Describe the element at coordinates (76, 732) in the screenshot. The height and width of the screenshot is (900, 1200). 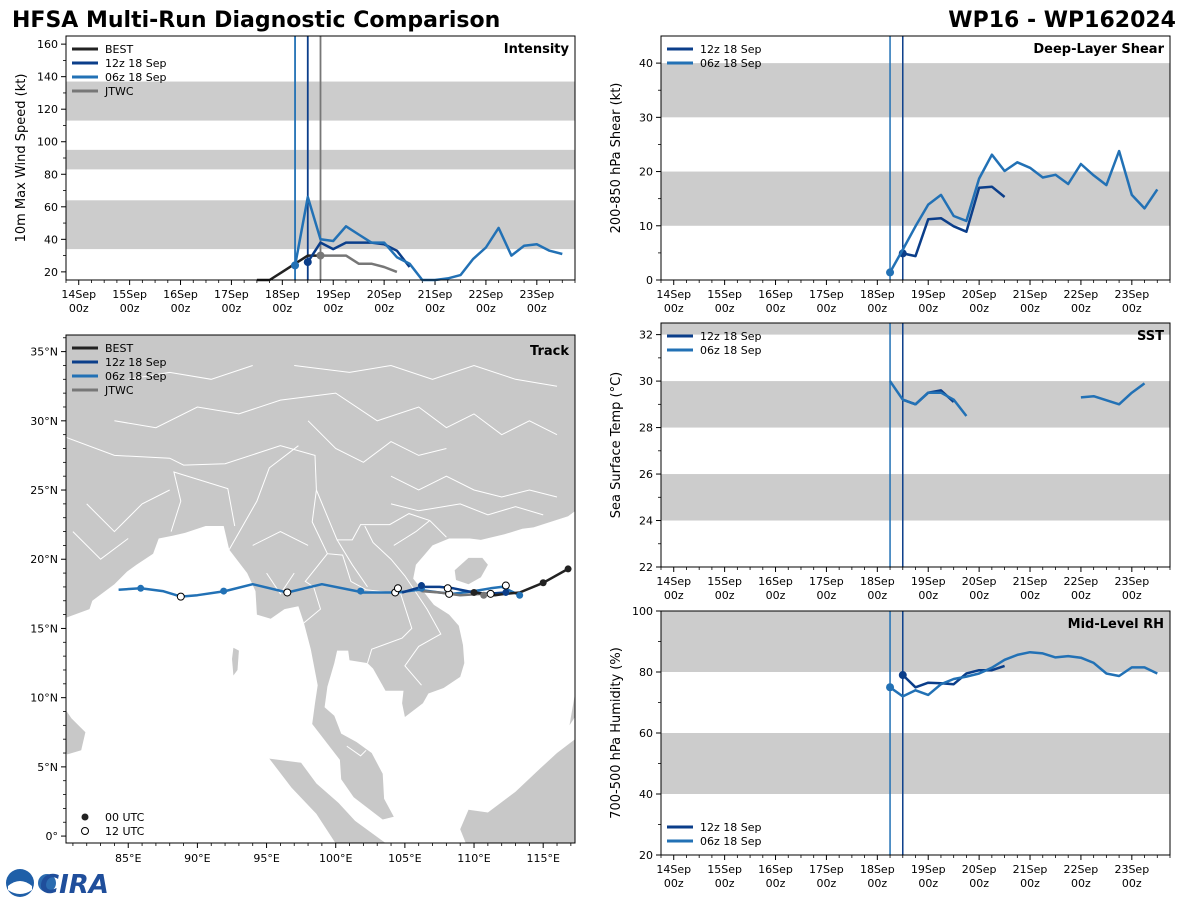
I see `sri-lanka` at that location.